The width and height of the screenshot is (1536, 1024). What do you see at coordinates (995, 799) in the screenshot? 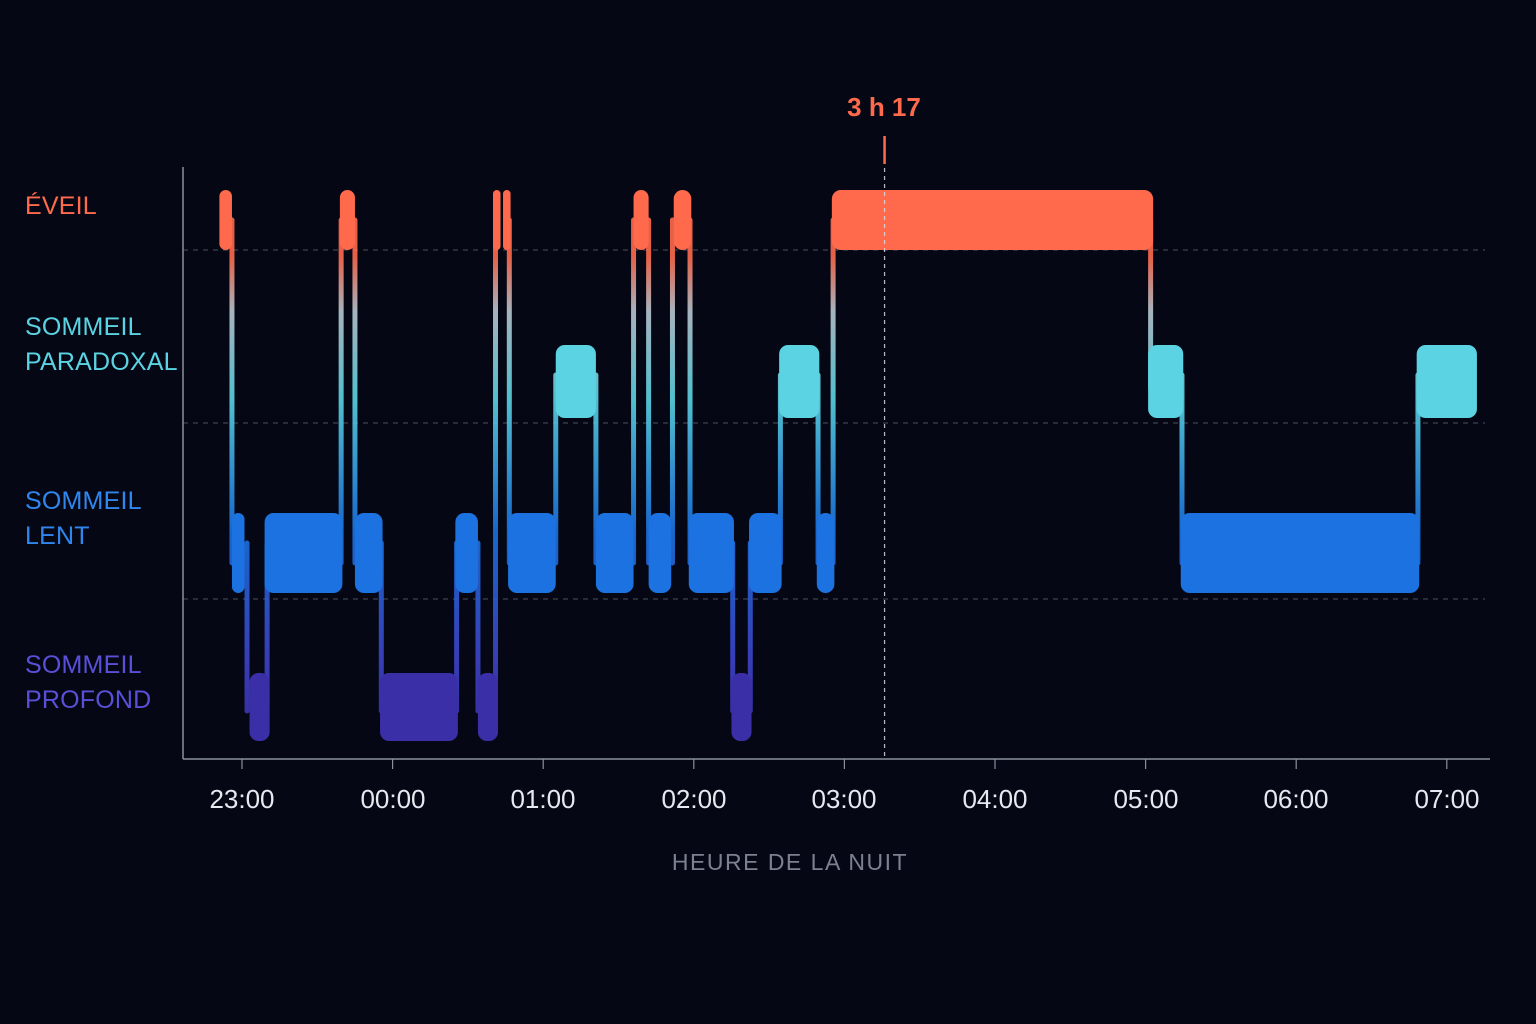
I see `x-tick-label: 04:00` at bounding box center [995, 799].